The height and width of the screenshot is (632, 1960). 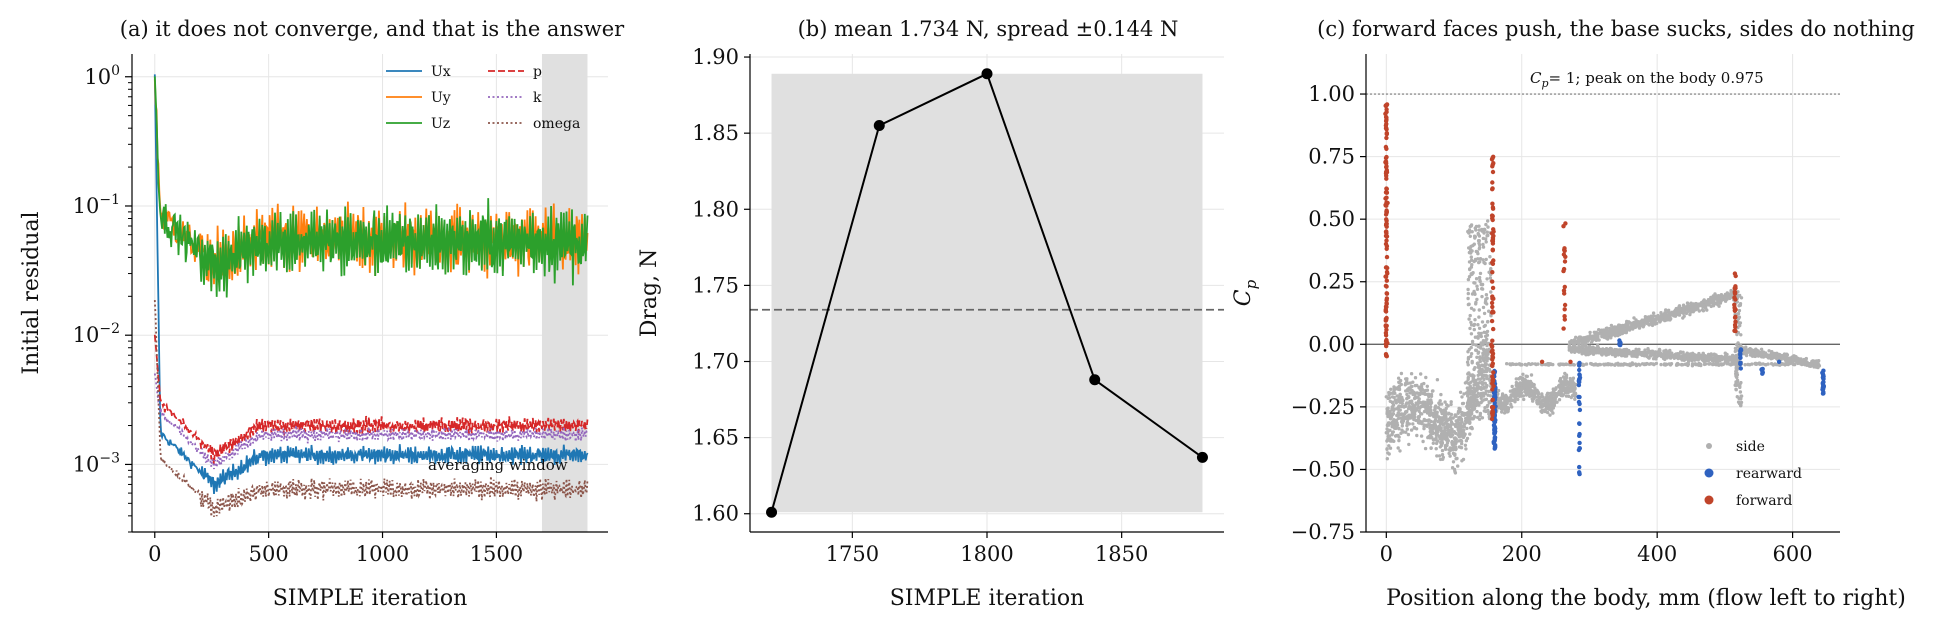 What do you see at coordinates (109, 329) in the screenshot?
I see `y-tick-exp: −2` at bounding box center [109, 329].